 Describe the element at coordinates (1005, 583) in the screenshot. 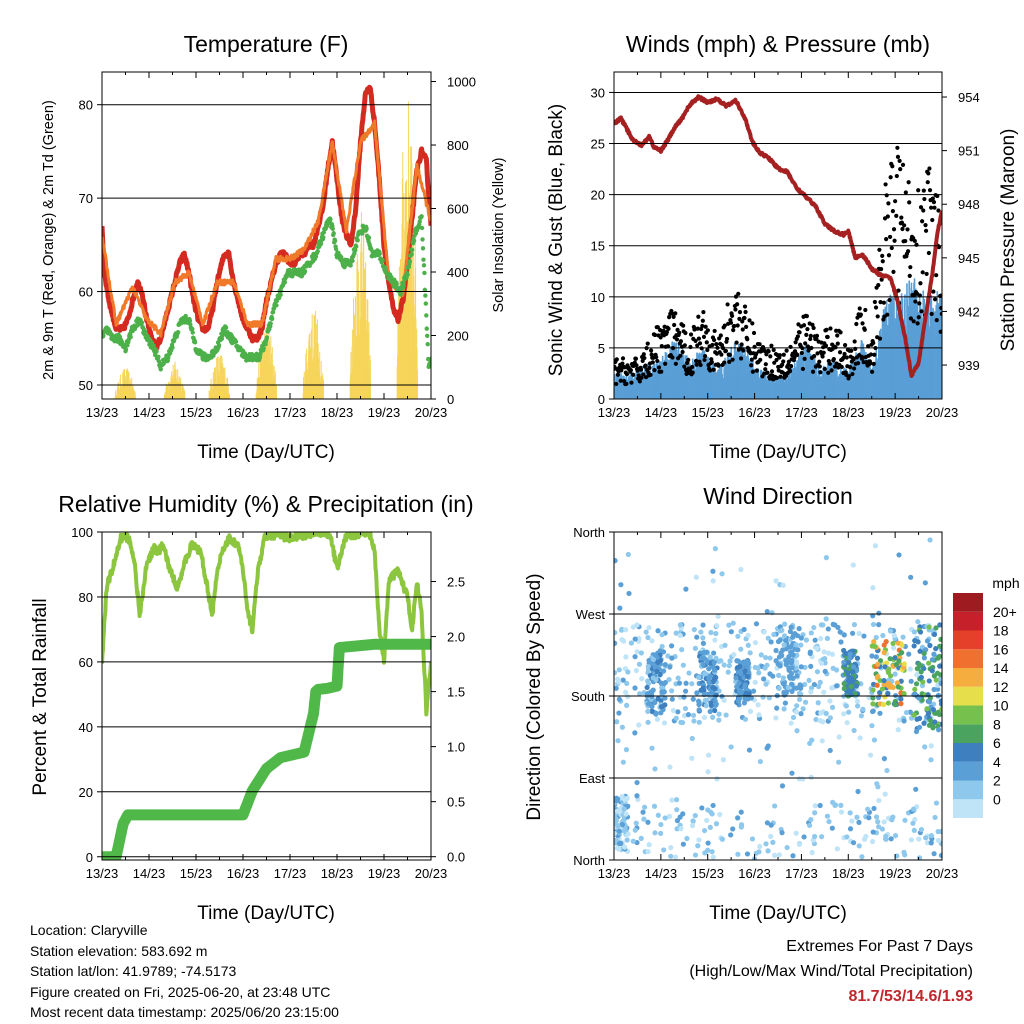

I see `colorbar-title: mph` at that location.